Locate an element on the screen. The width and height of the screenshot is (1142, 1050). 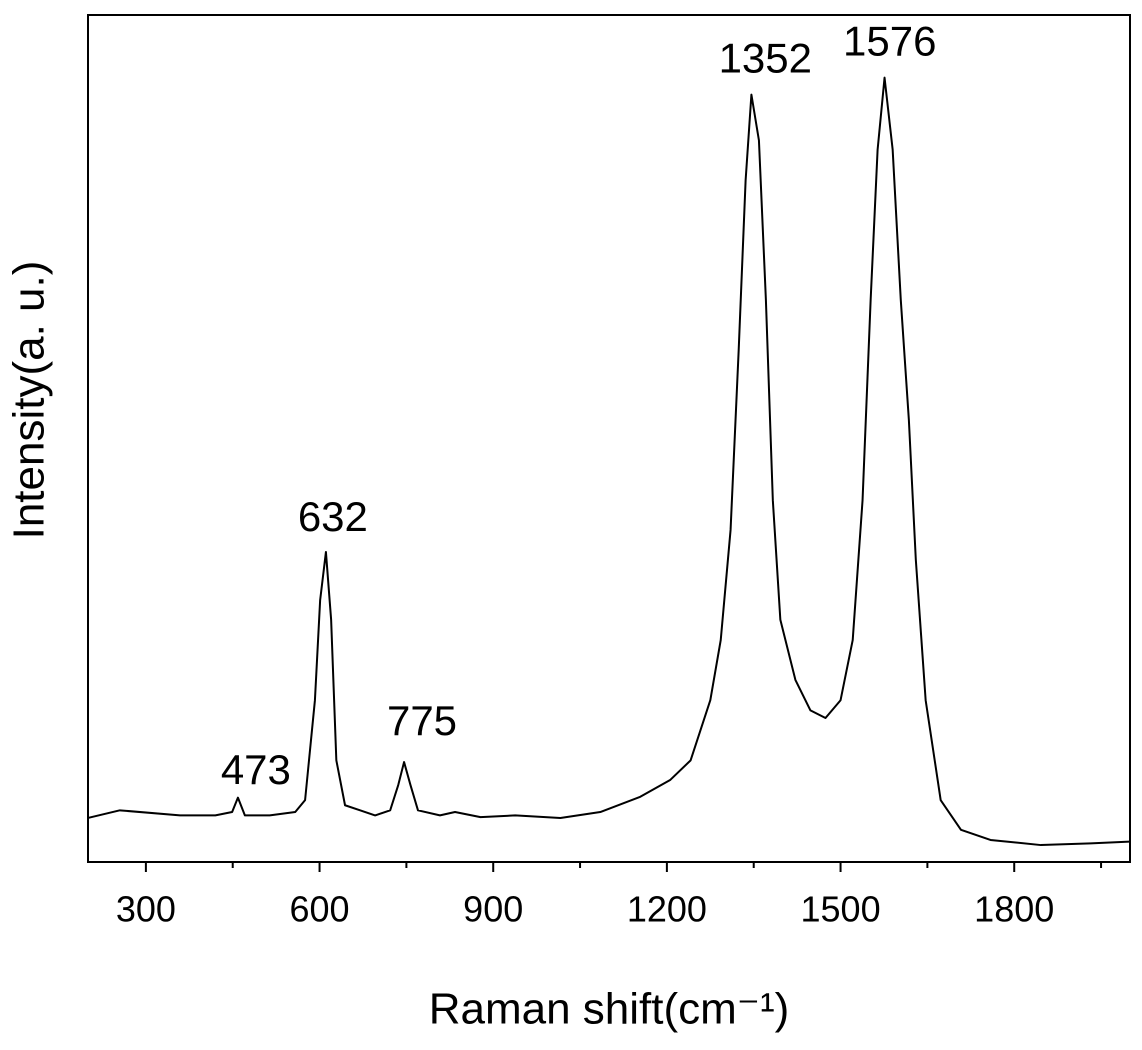
peak-label: 632 is located at coordinates (333, 516).